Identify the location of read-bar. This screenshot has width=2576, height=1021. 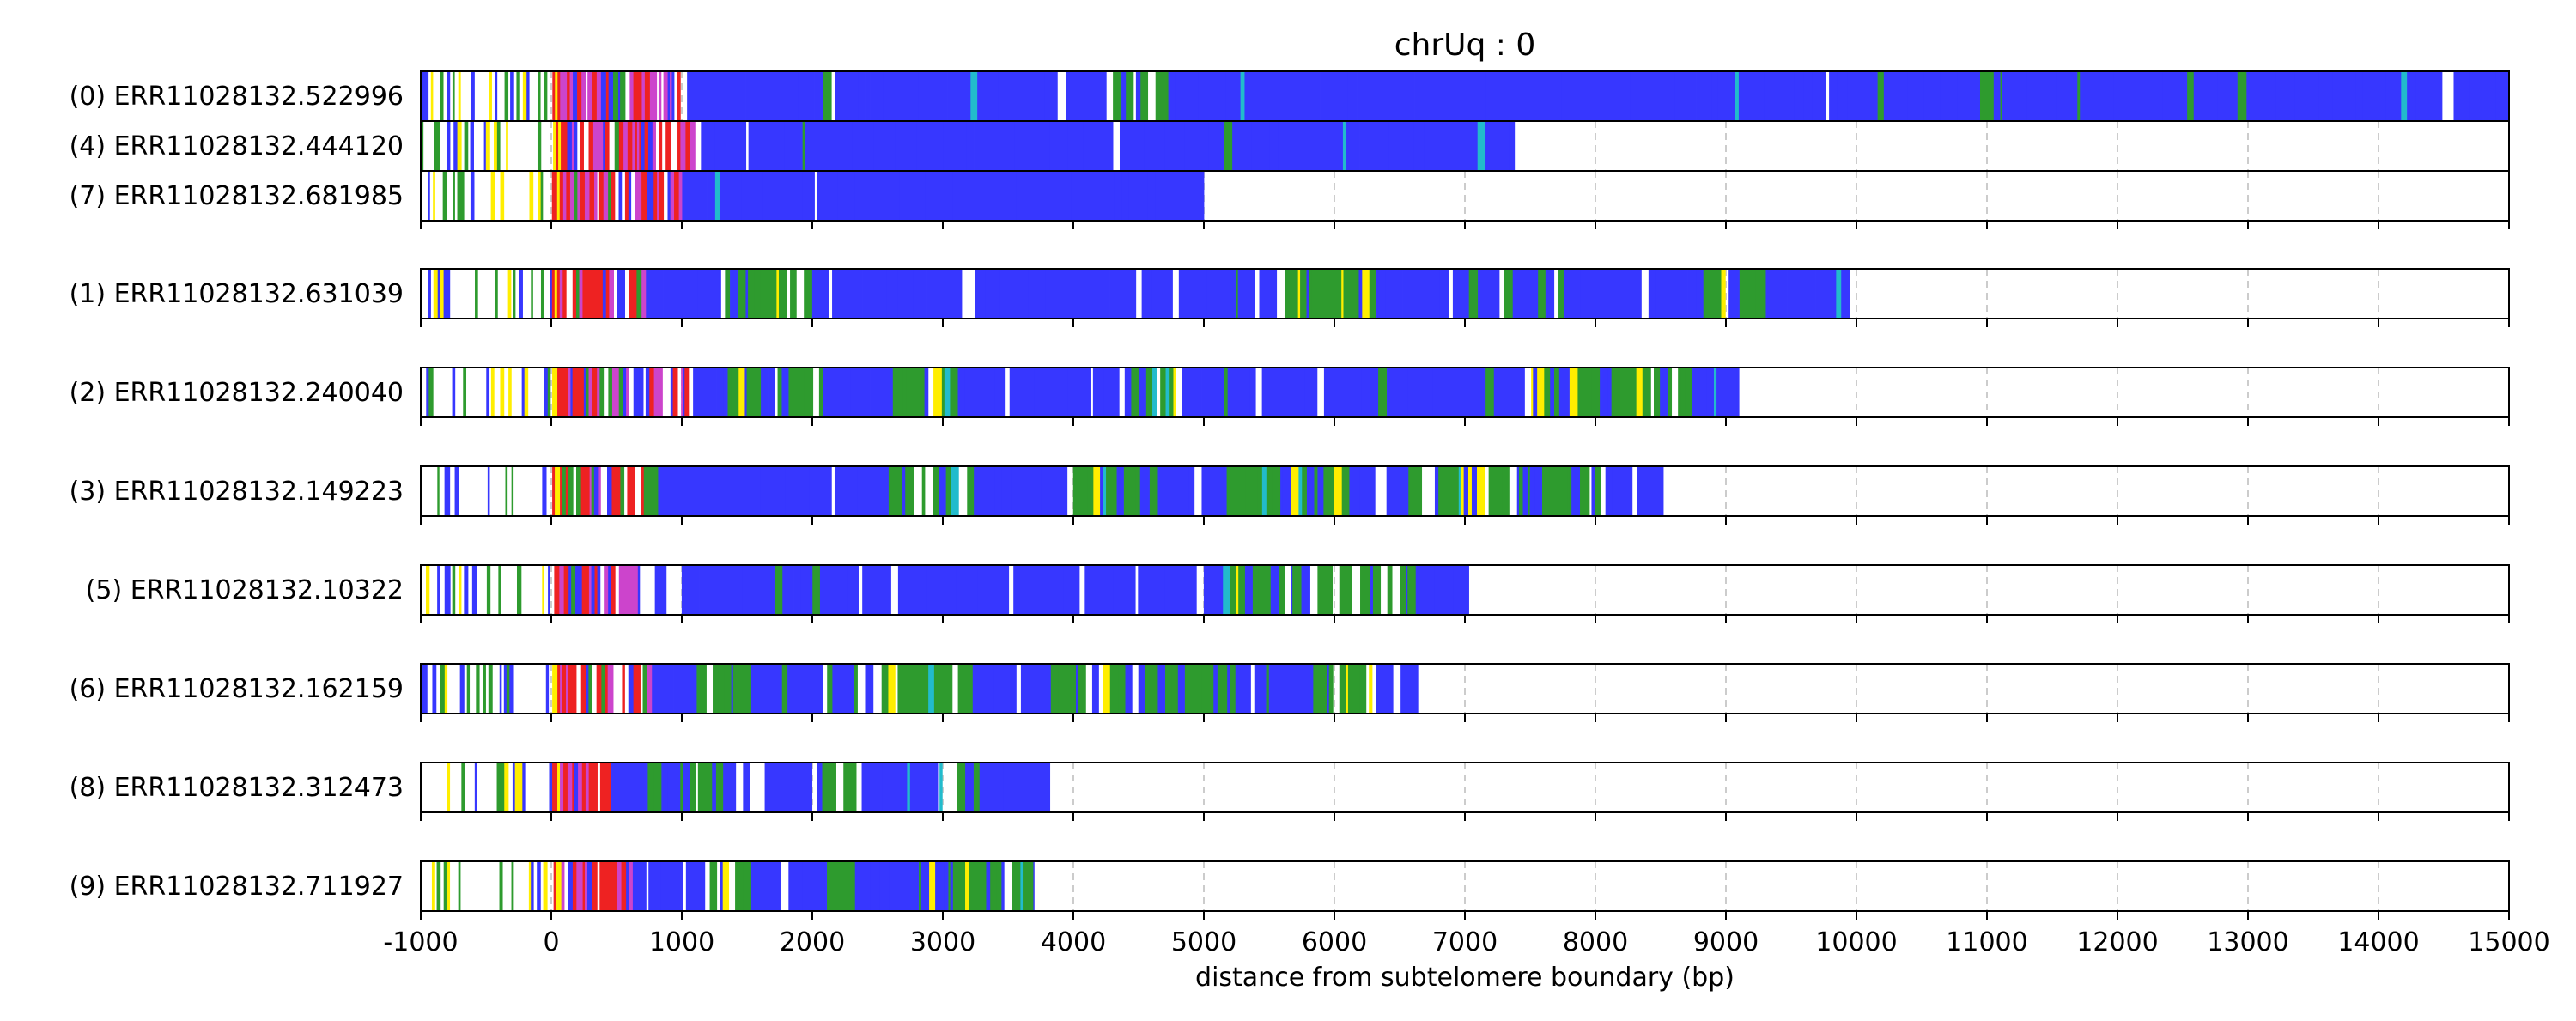
(920, 689).